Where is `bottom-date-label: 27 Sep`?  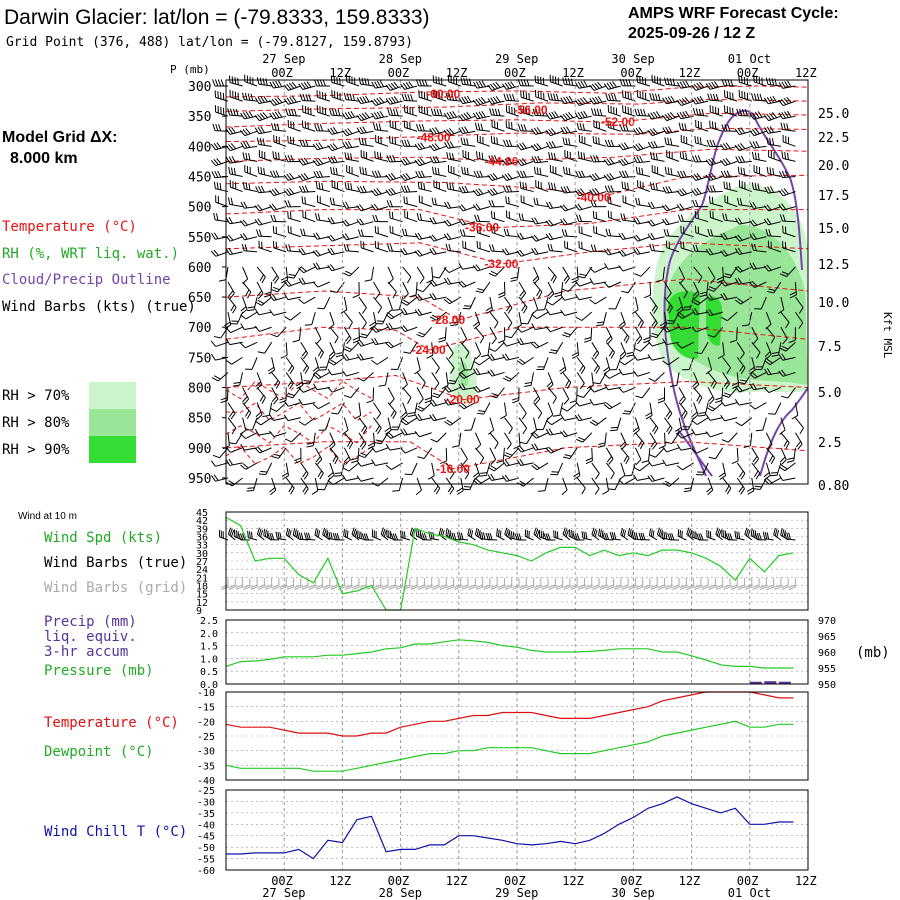
bottom-date-label: 27 Sep is located at coordinates (283, 893).